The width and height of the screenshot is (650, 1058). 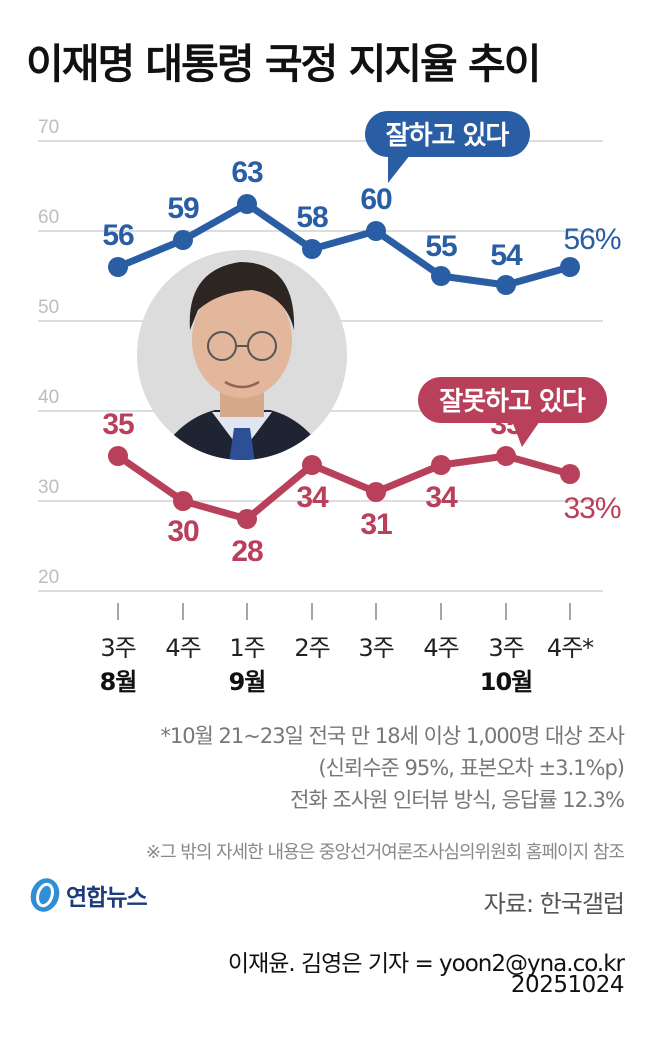 What do you see at coordinates (591, 239) in the screenshot?
I see `data-value-label: 56%` at bounding box center [591, 239].